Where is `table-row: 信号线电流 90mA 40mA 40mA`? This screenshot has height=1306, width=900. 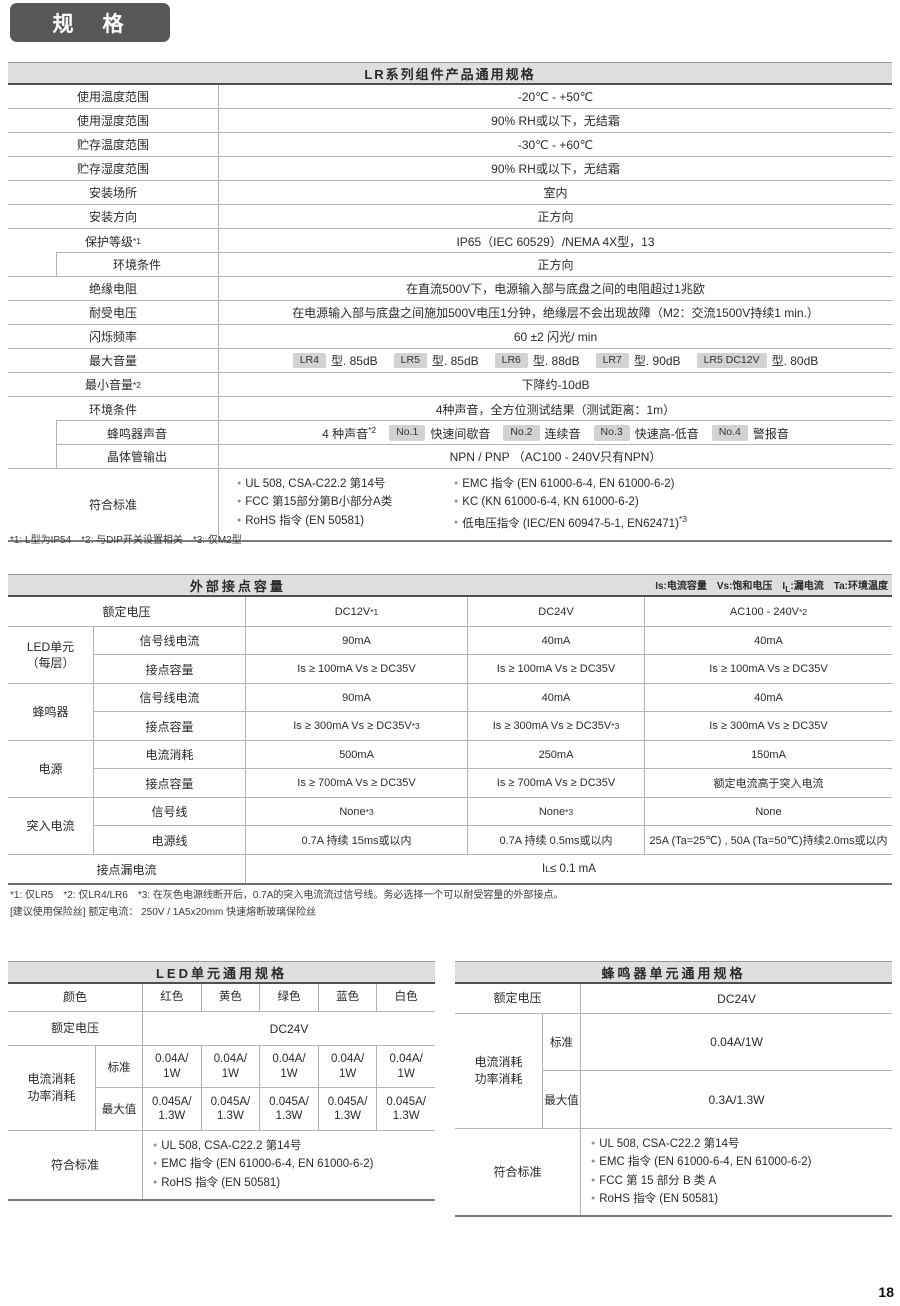 table-row: 信号线电流 90mA 40mA 40mA is located at coordinates (493, 641).